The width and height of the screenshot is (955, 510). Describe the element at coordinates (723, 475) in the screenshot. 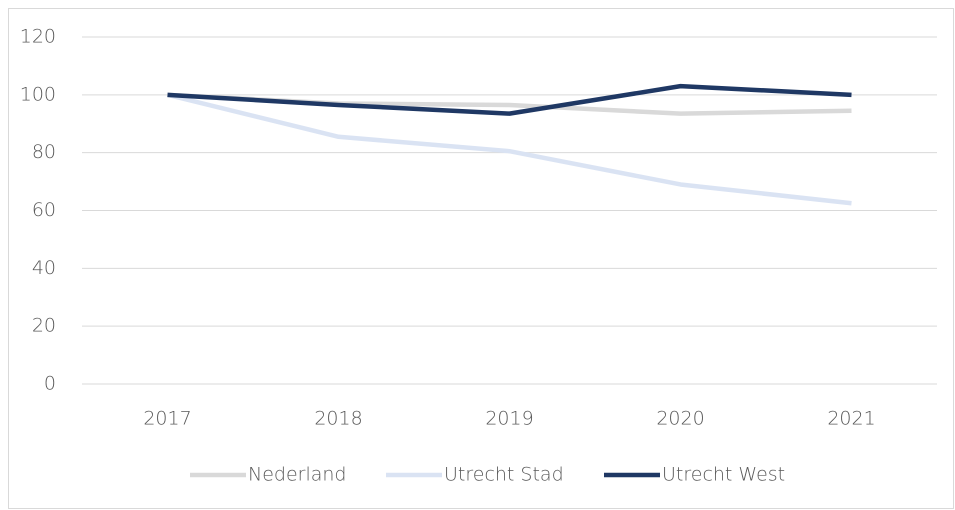

I see `legend-label: Utrecht West` at that location.